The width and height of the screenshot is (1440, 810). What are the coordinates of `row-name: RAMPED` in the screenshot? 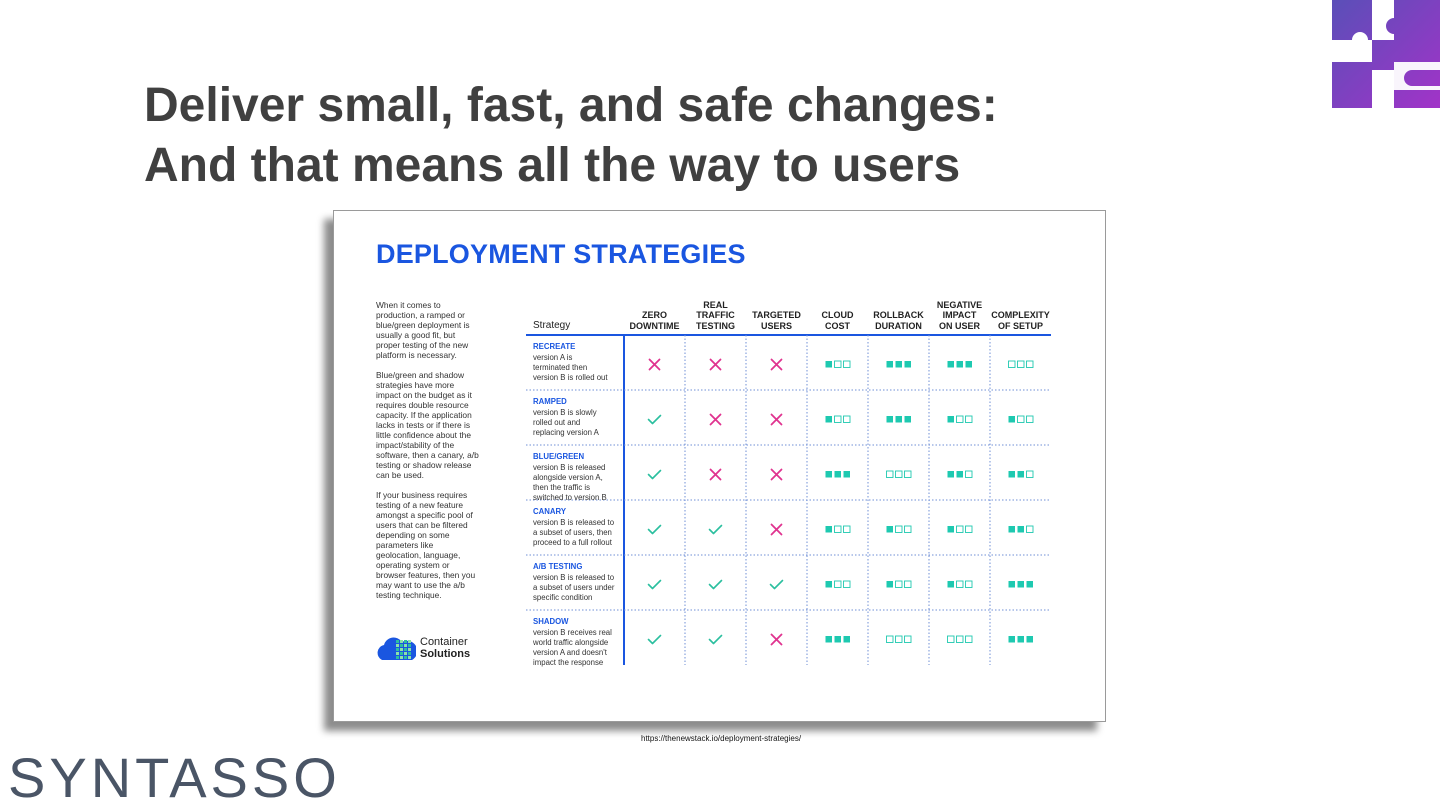 It's located at (550, 401).